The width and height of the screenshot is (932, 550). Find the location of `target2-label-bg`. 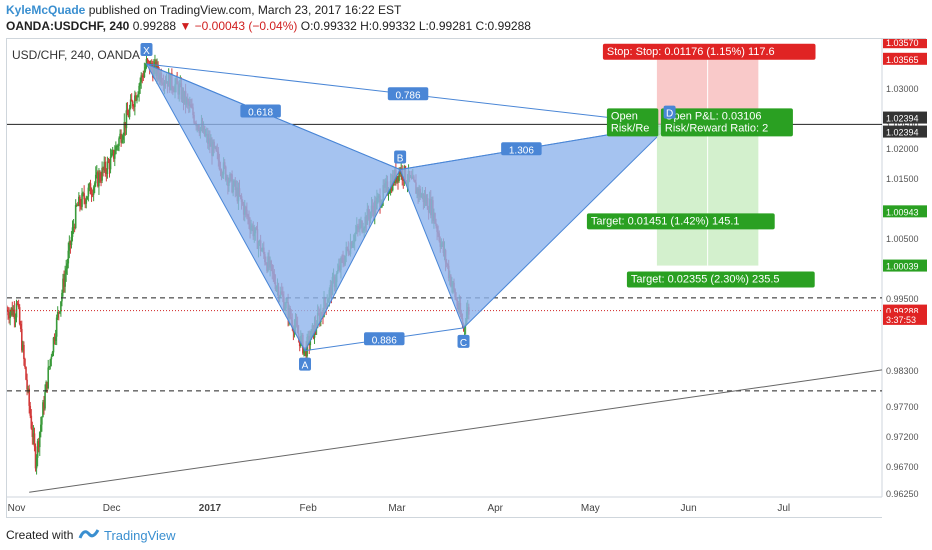

target2-label-bg is located at coordinates (720, 279).